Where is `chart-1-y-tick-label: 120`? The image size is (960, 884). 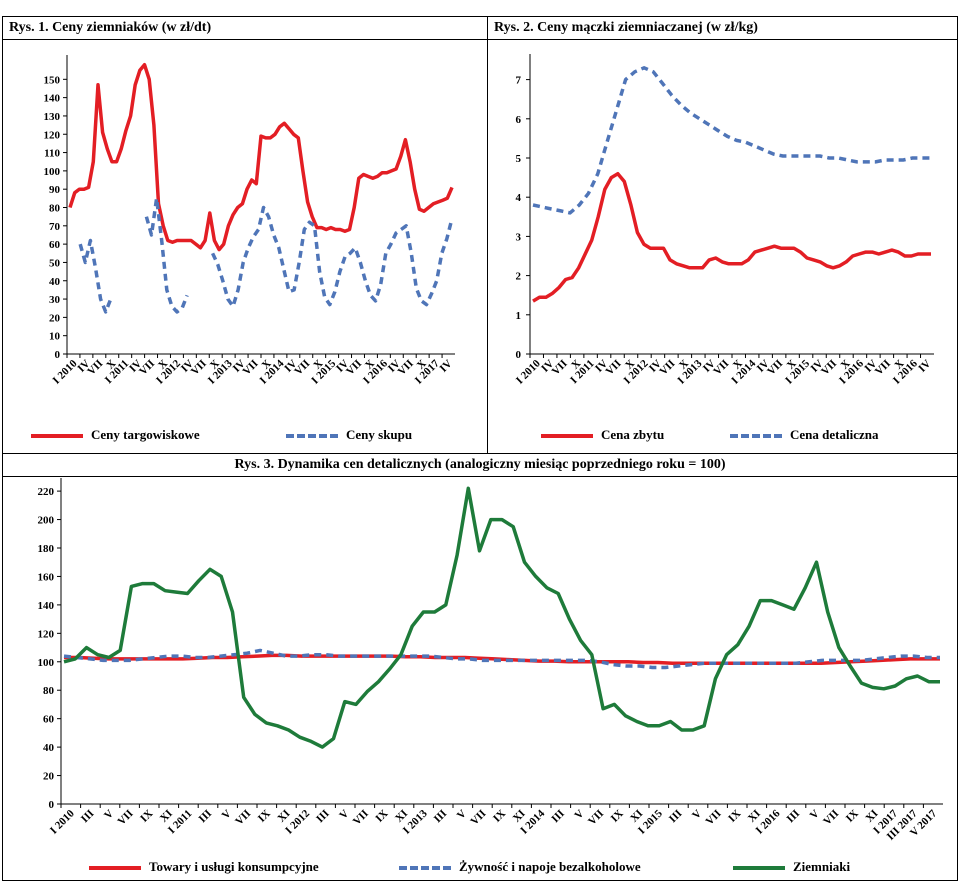 chart-1-y-tick-label: 120 is located at coordinates (52, 135).